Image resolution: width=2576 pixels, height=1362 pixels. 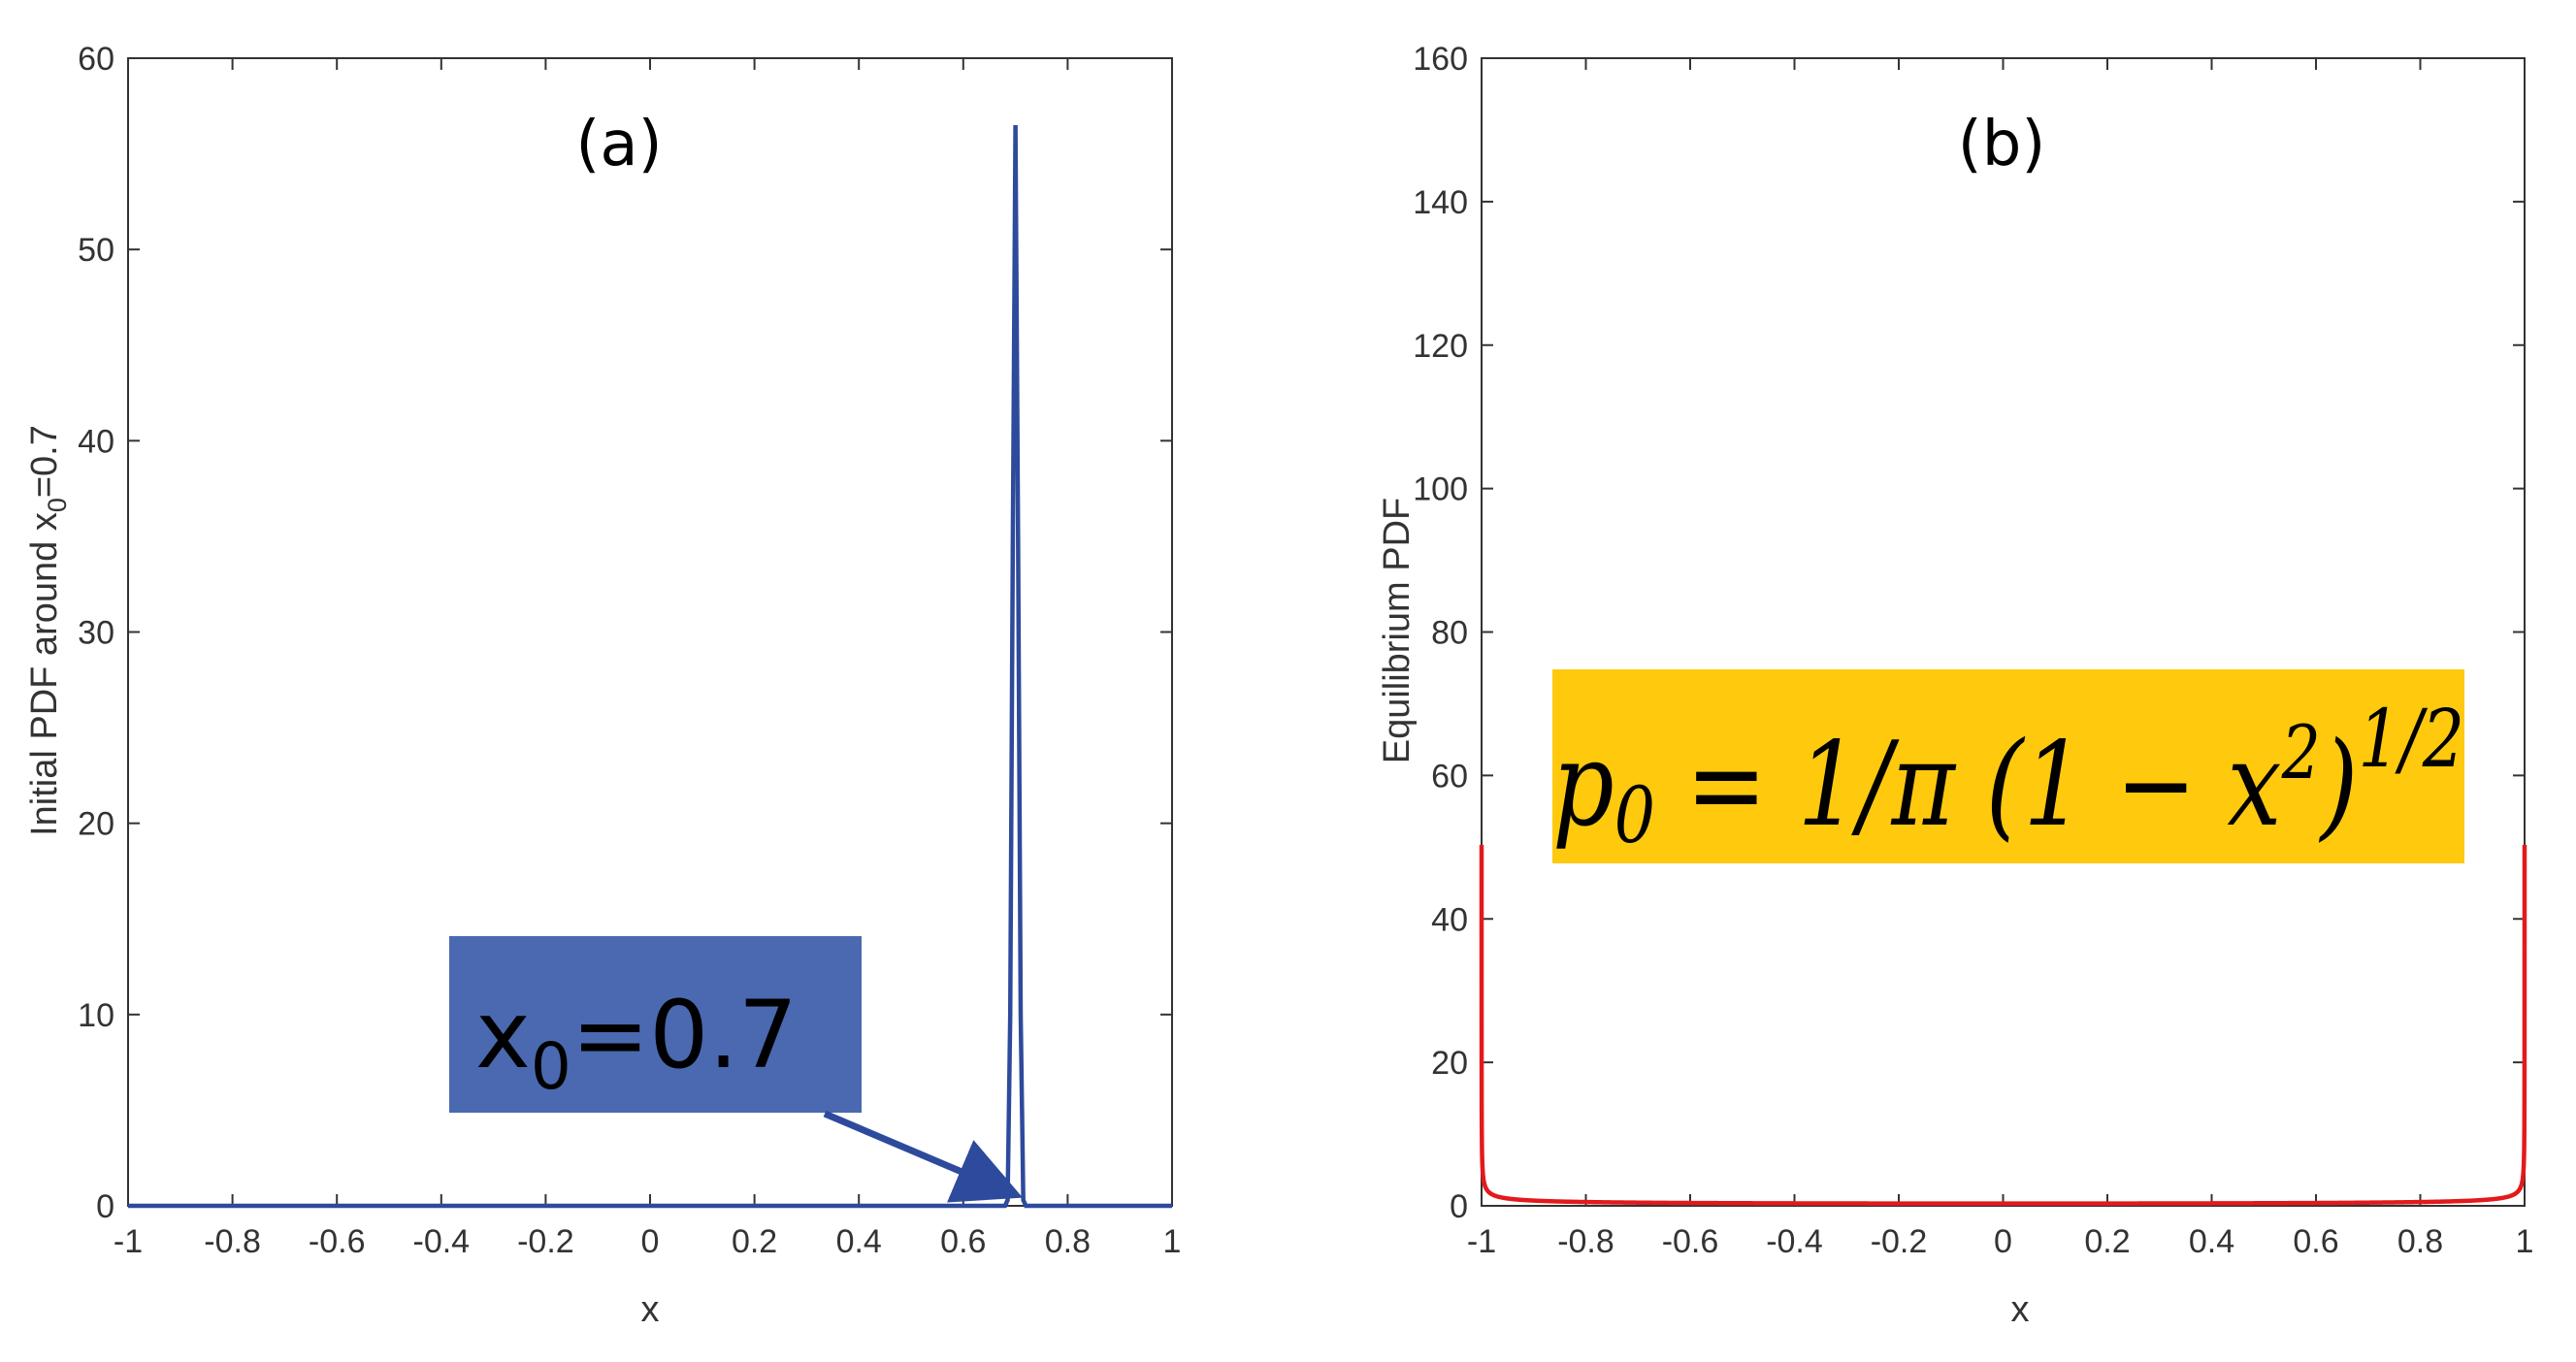 What do you see at coordinates (2003, 1025) in the screenshot?
I see `series-line-b` at bounding box center [2003, 1025].